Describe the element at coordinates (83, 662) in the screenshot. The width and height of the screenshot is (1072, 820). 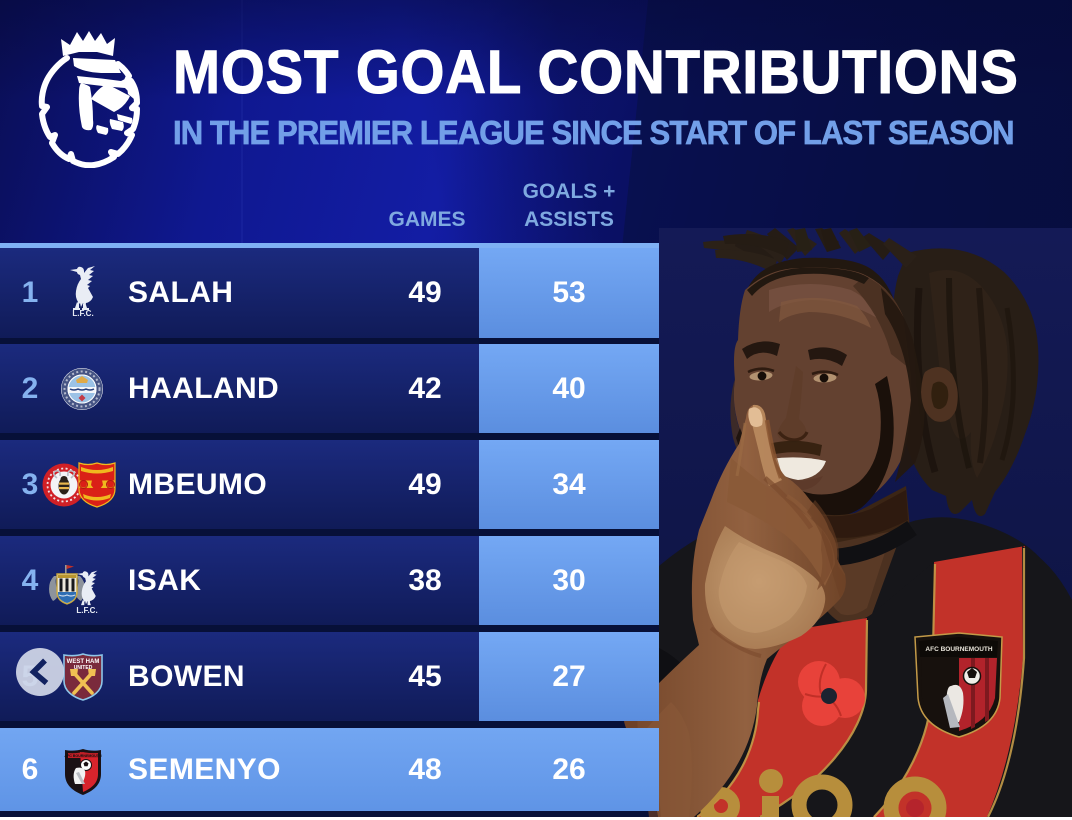
I see `svg-text: WEST HAM` at that location.